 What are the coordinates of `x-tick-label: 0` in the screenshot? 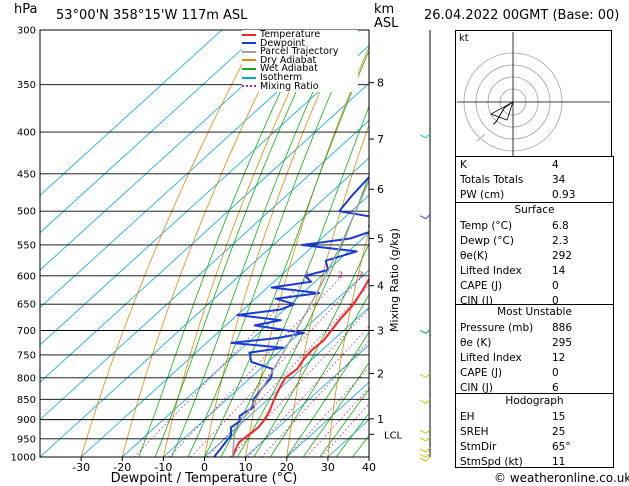 It's located at (204, 467).